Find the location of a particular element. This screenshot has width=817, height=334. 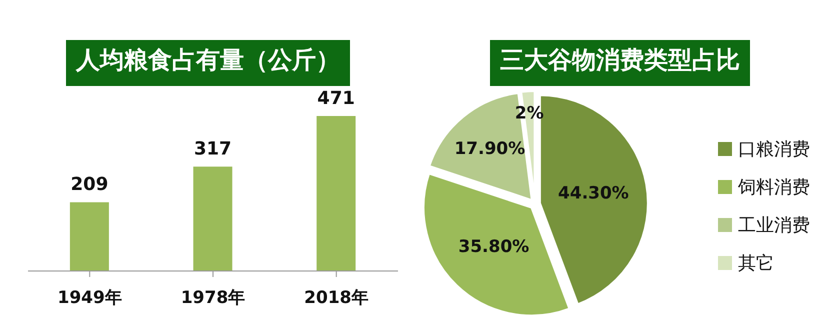

x-tick-label: 2018年 is located at coordinates (336, 298).